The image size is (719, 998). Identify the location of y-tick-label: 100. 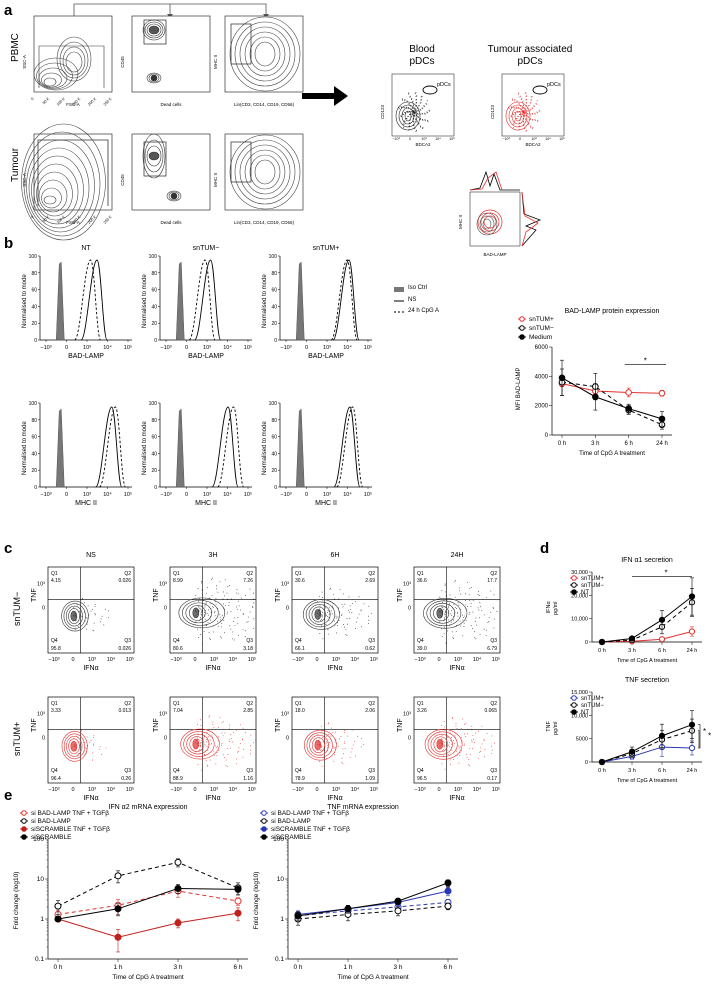
(38, 839).